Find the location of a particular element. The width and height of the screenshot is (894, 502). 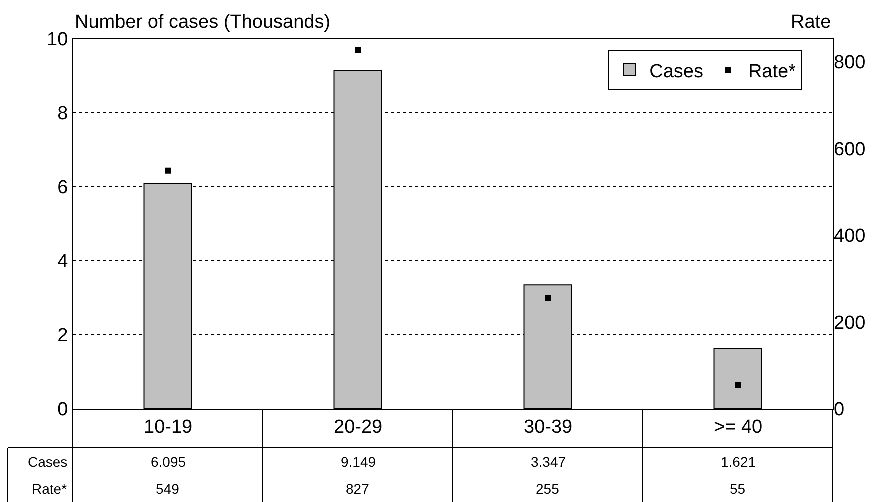

y2-tick-label: 200 is located at coordinates (850, 323).